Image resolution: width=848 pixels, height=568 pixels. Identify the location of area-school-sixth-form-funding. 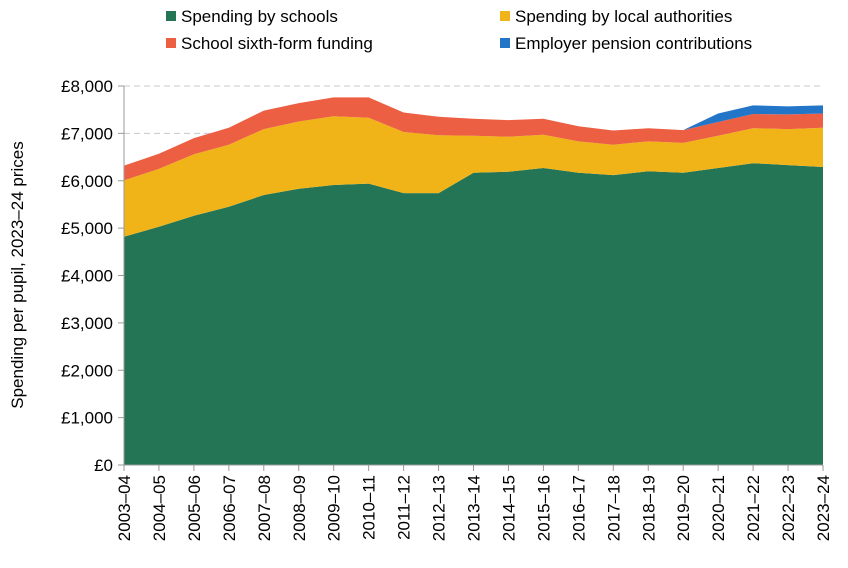
(473, 139).